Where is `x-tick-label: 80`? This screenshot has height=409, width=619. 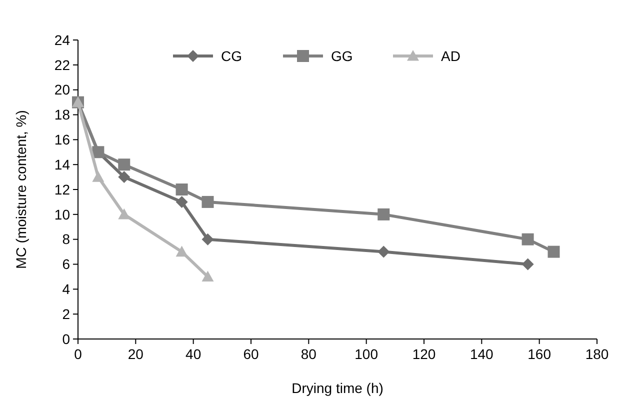 x-tick-label: 80 is located at coordinates (308, 354).